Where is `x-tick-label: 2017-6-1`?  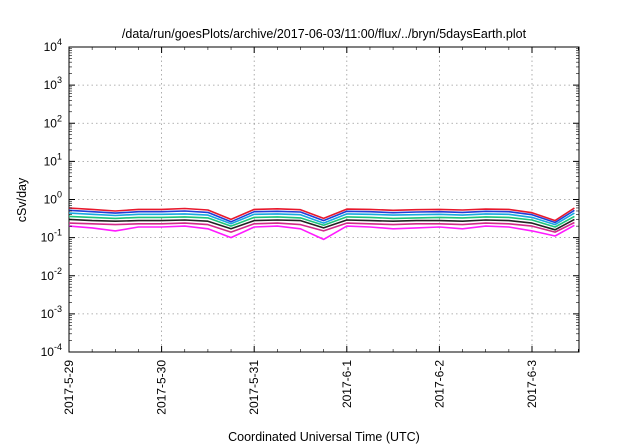 x-tick-label: 2017-6-1 is located at coordinates (347, 384).